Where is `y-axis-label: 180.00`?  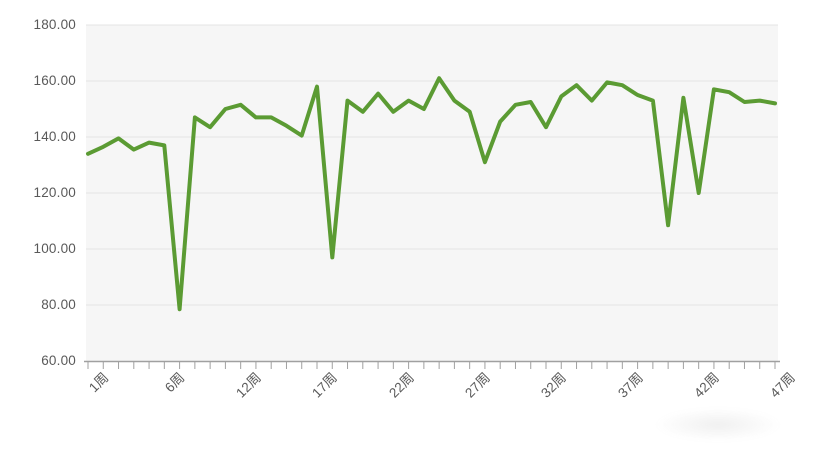
y-axis-label: 180.00 is located at coordinates (54, 24).